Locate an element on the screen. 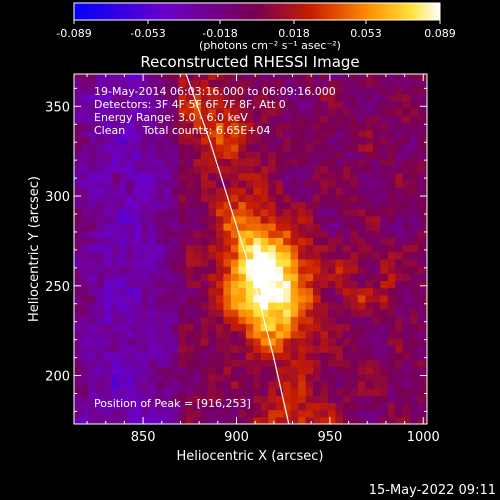 The height and width of the screenshot is (500, 500). y-tick-label: 250 is located at coordinates (57, 287).